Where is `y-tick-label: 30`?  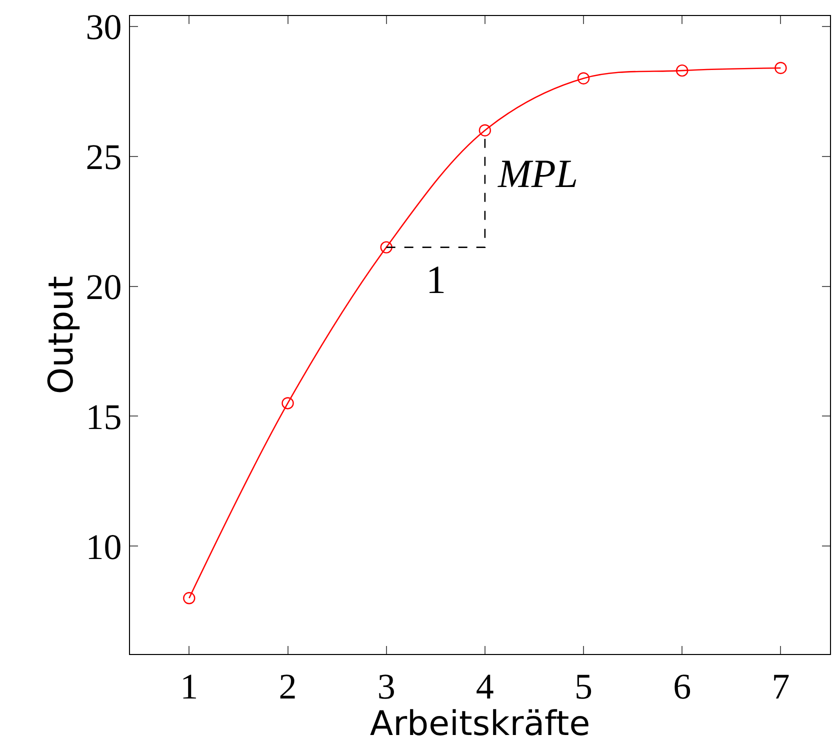
y-tick-label: 30 is located at coordinates (104, 27).